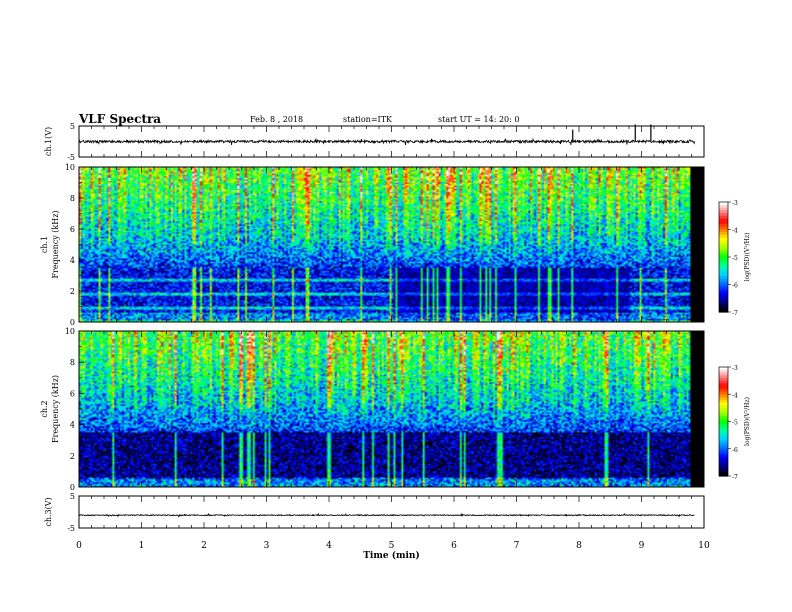 The height and width of the screenshot is (612, 792). Describe the element at coordinates (329, 546) in the screenshot. I see `x-tick-label: 4` at that location.